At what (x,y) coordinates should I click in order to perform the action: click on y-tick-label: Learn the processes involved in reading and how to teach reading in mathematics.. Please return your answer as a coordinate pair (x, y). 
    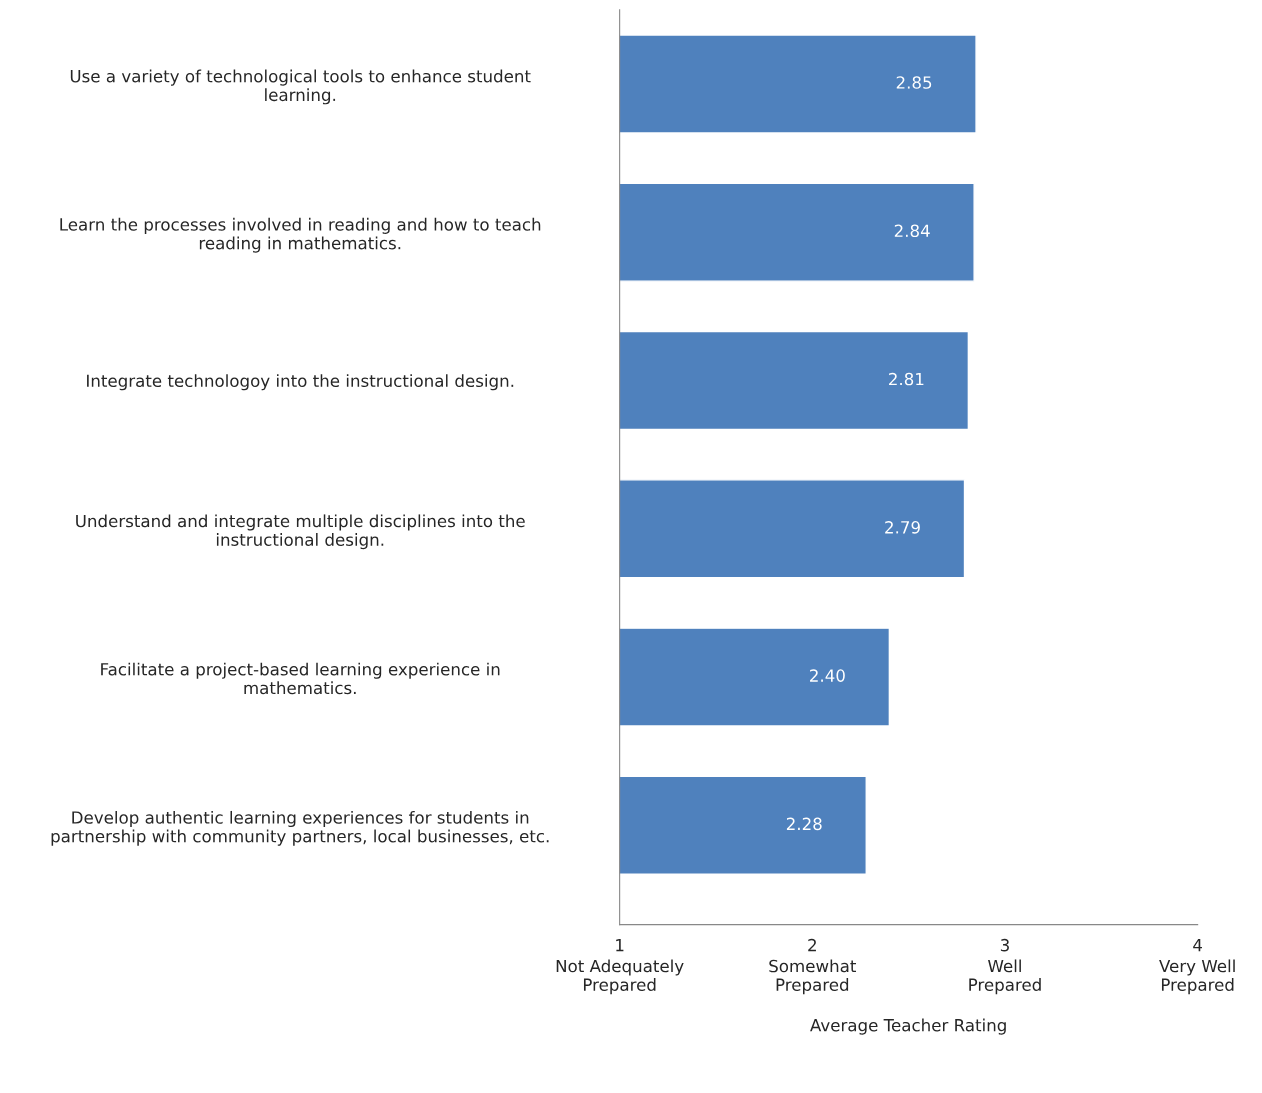
    Looking at the image, I should click on (300, 235).